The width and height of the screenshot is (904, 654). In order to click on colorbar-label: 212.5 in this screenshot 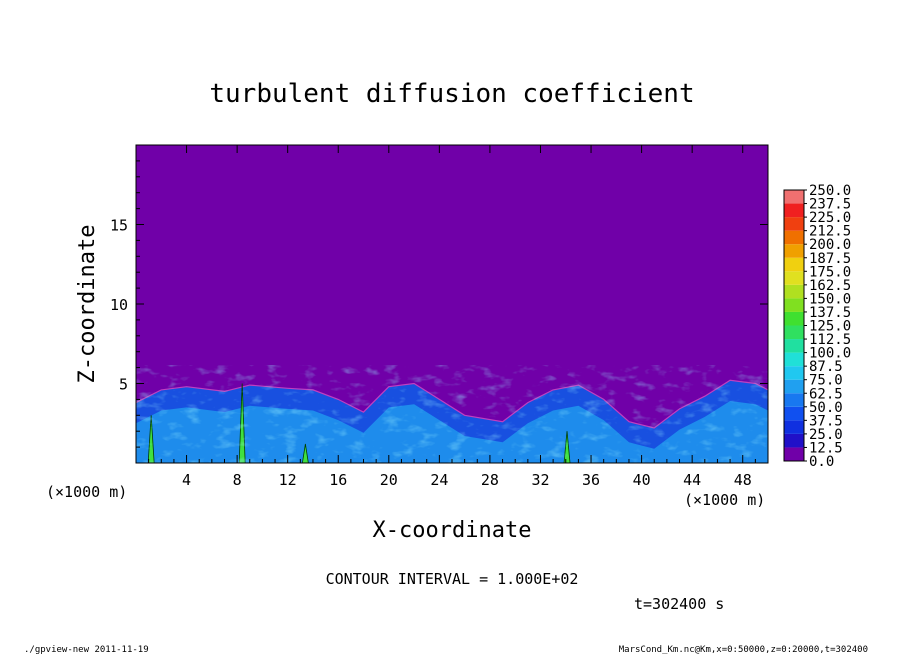, I will do `click(830, 232)`.